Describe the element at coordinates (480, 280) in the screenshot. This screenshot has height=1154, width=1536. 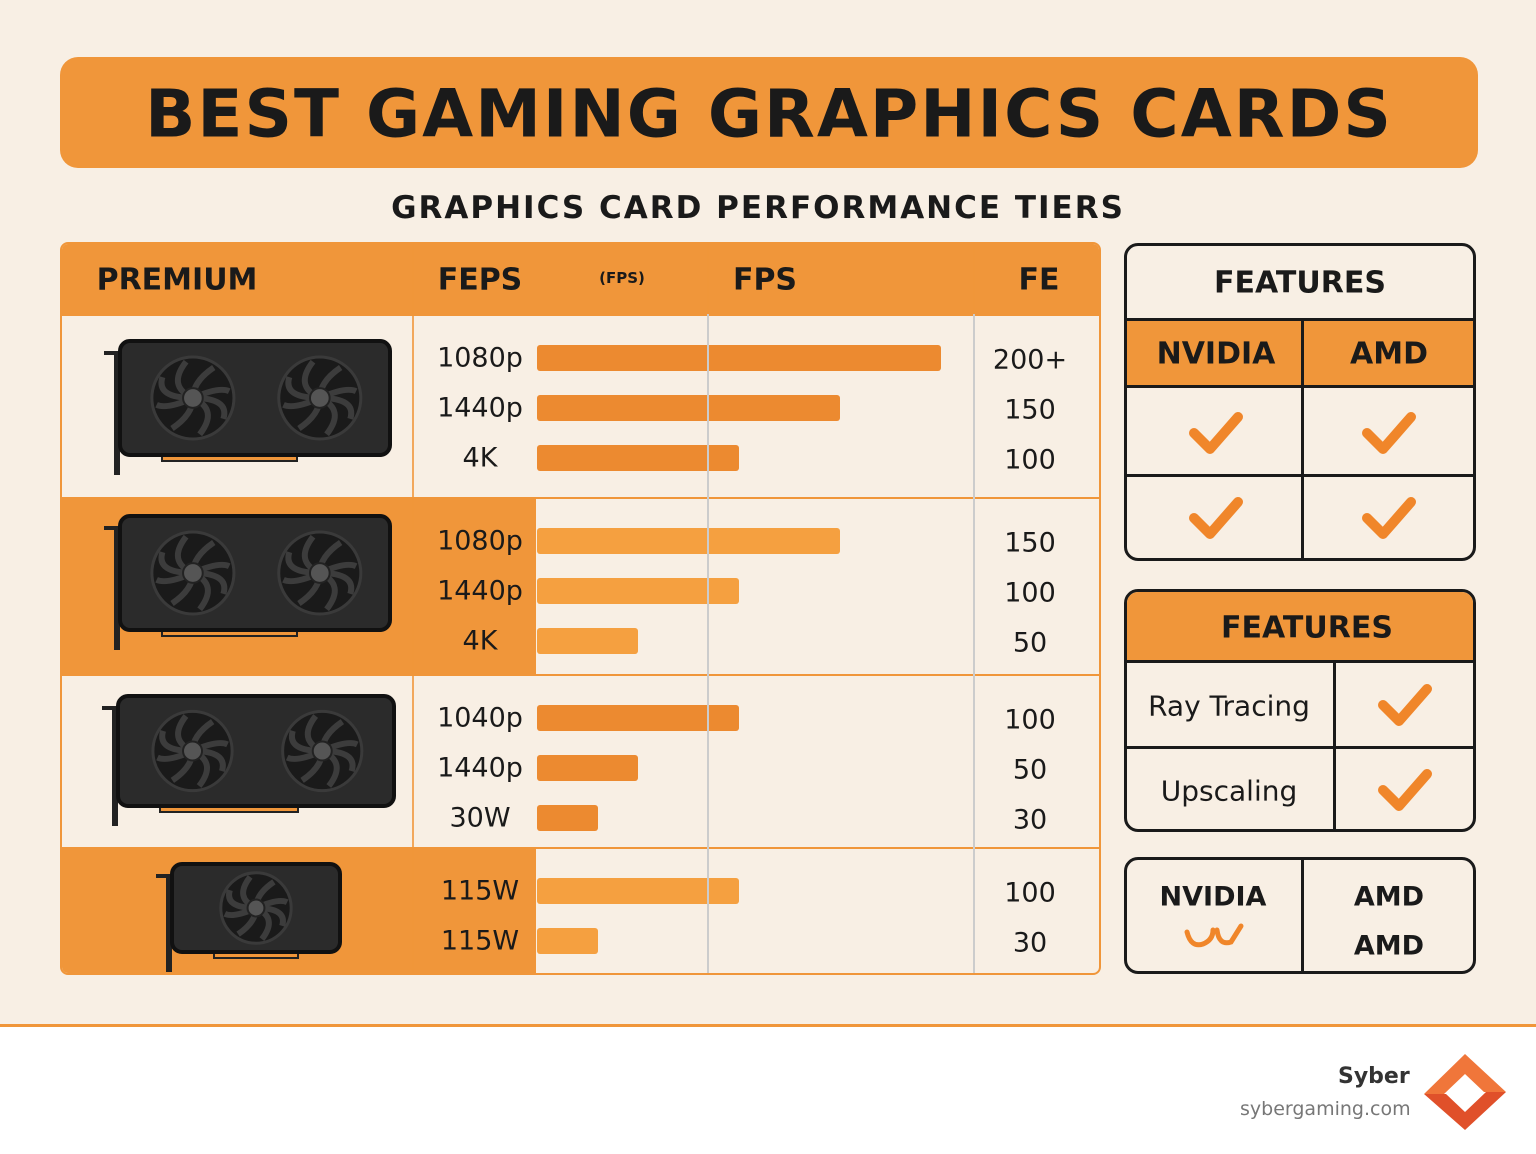
I see `column-header: FEPS` at that location.